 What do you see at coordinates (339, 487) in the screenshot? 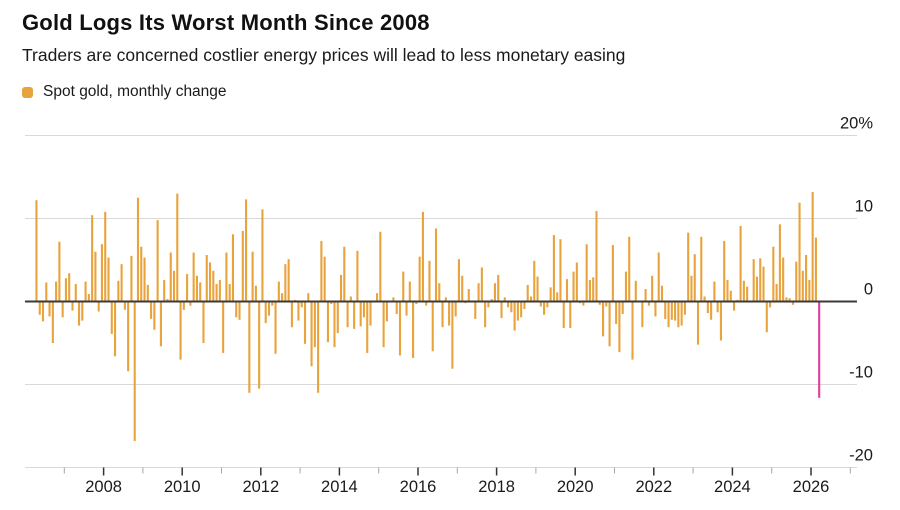
I see `x-axis-label: 2014` at bounding box center [339, 487].